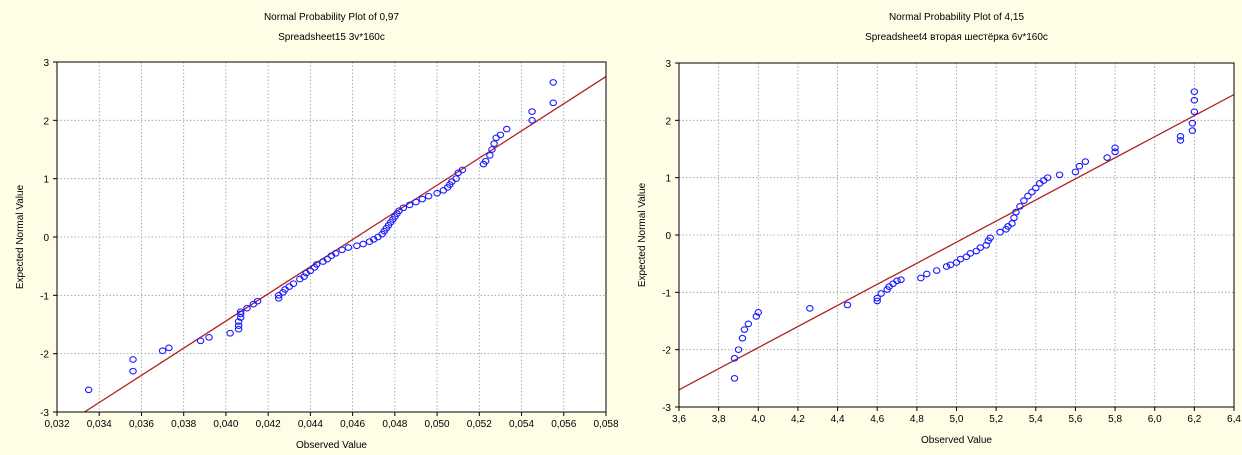 This screenshot has width=1242, height=455. Describe the element at coordinates (332, 17) in the screenshot. I see `chart-title: Normal Probability Plot of 0,97` at that location.